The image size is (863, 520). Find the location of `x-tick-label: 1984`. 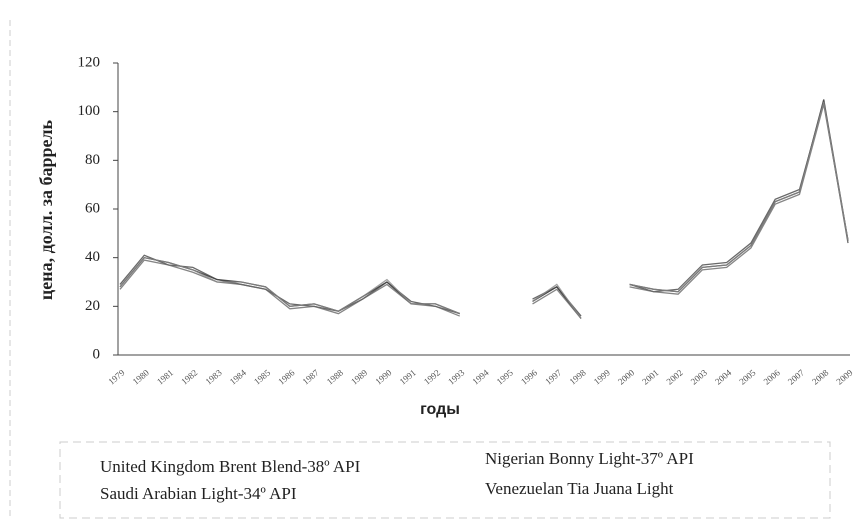

x-tick-label: 1984 is located at coordinates (238, 377).